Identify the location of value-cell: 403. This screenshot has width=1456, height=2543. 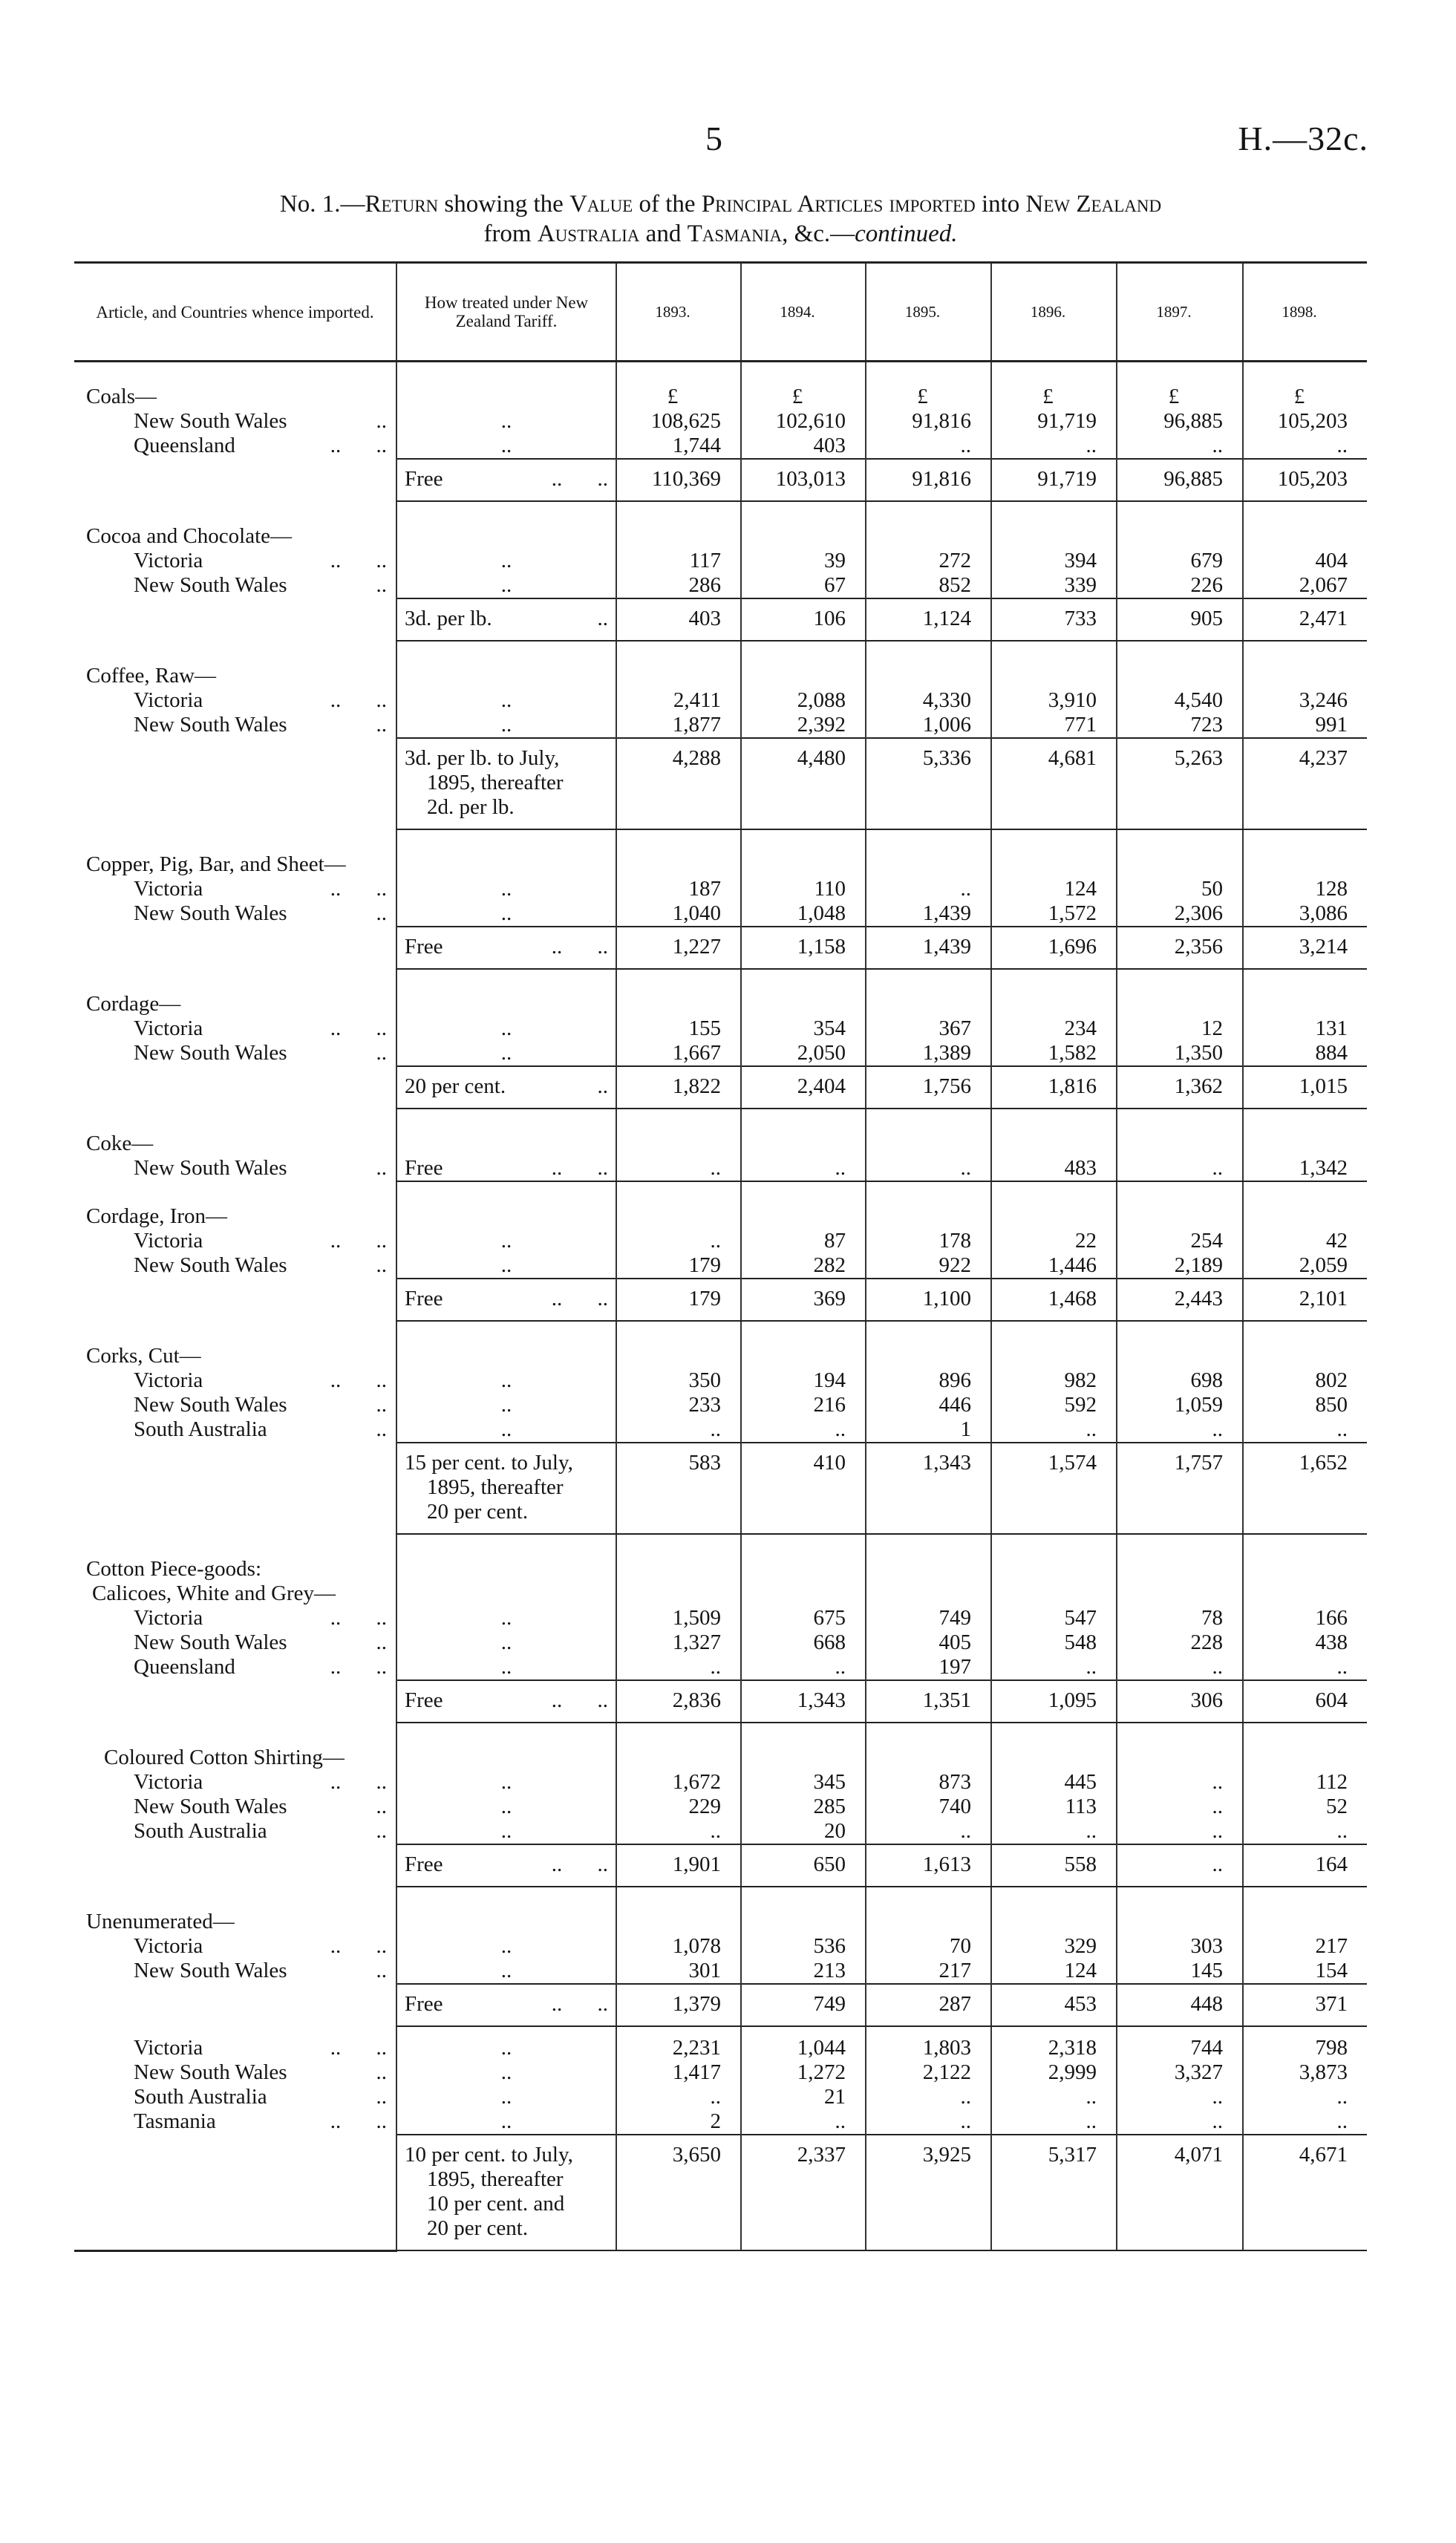
(803, 446).